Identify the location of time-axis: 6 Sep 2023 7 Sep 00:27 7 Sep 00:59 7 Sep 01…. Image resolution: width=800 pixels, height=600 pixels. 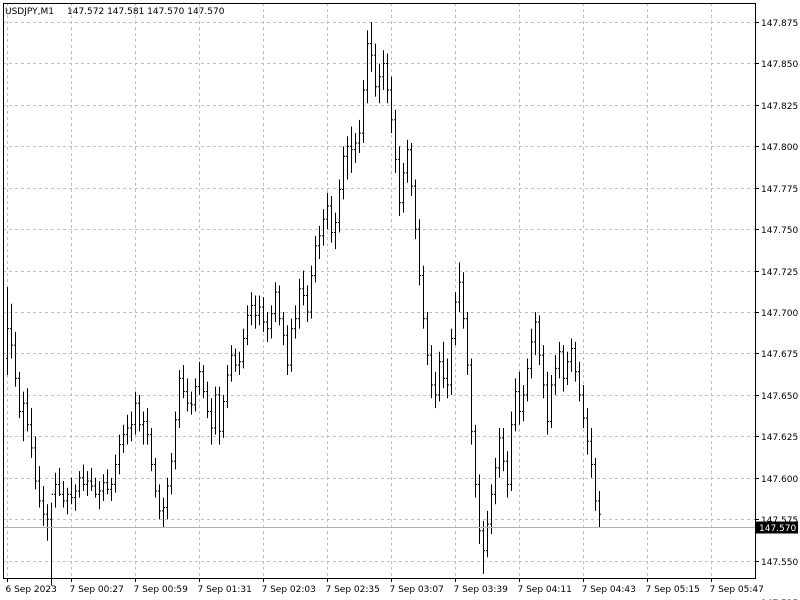
(385, 586).